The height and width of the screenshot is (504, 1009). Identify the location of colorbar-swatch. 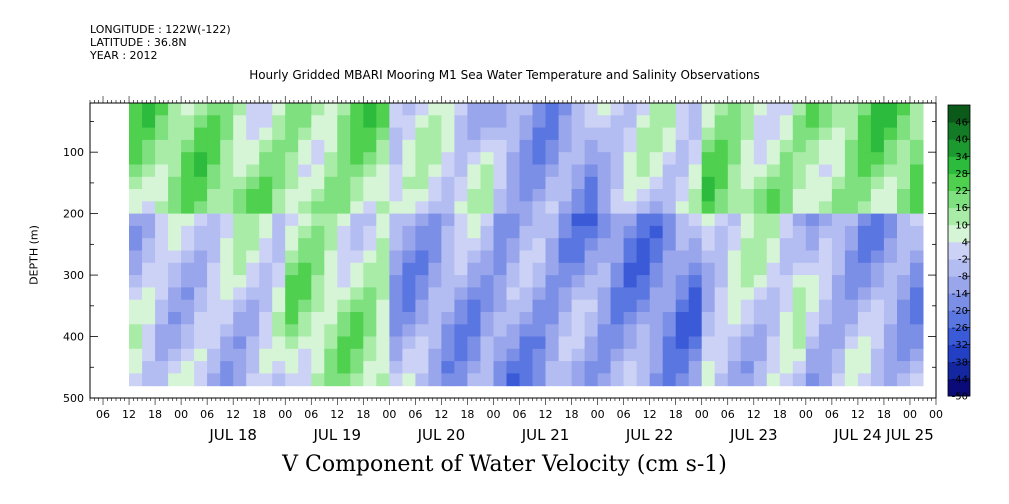
(959, 302).